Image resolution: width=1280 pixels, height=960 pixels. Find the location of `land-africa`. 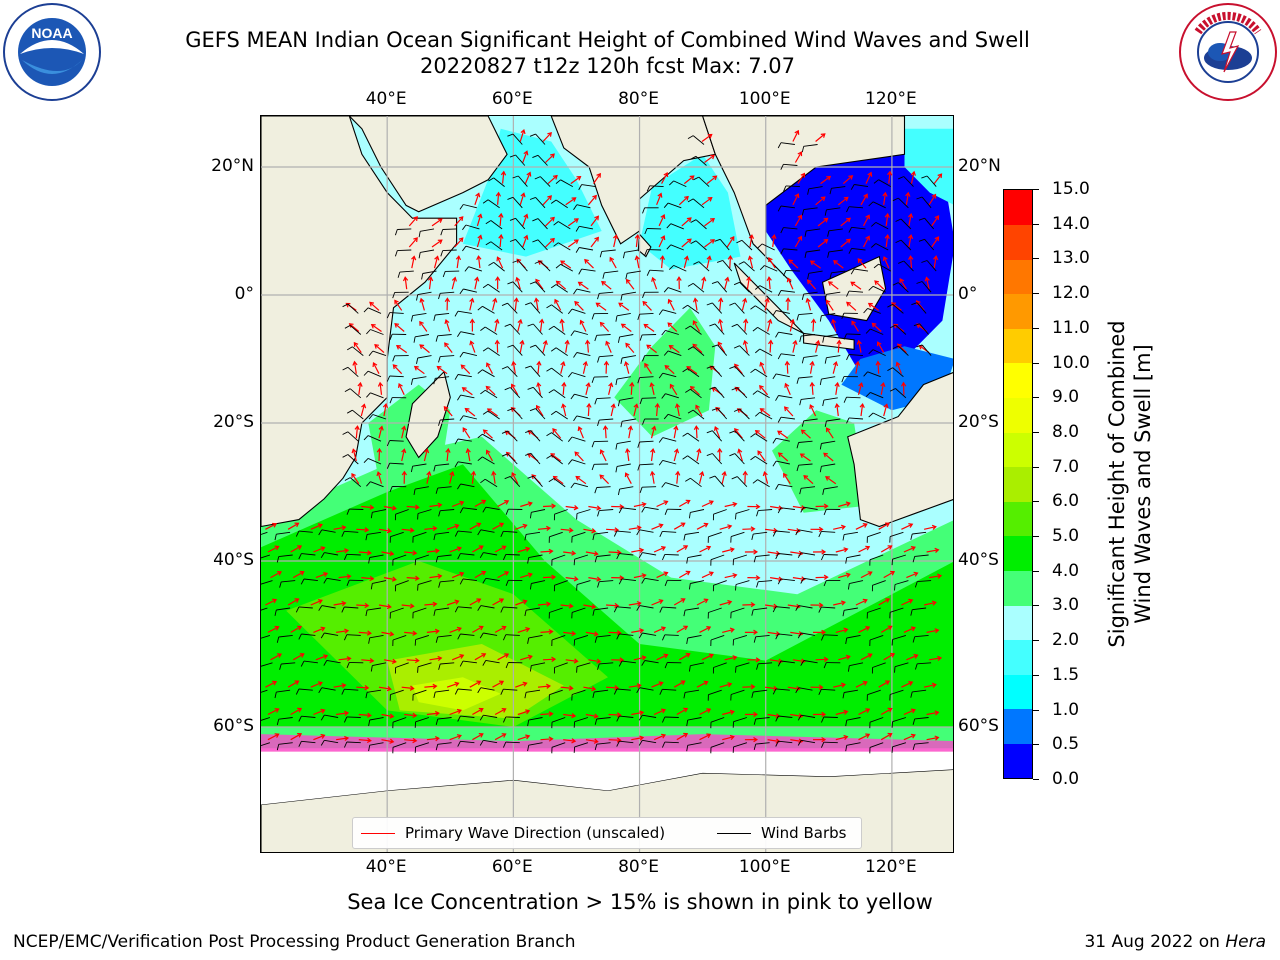

land-africa is located at coordinates (359, 322).